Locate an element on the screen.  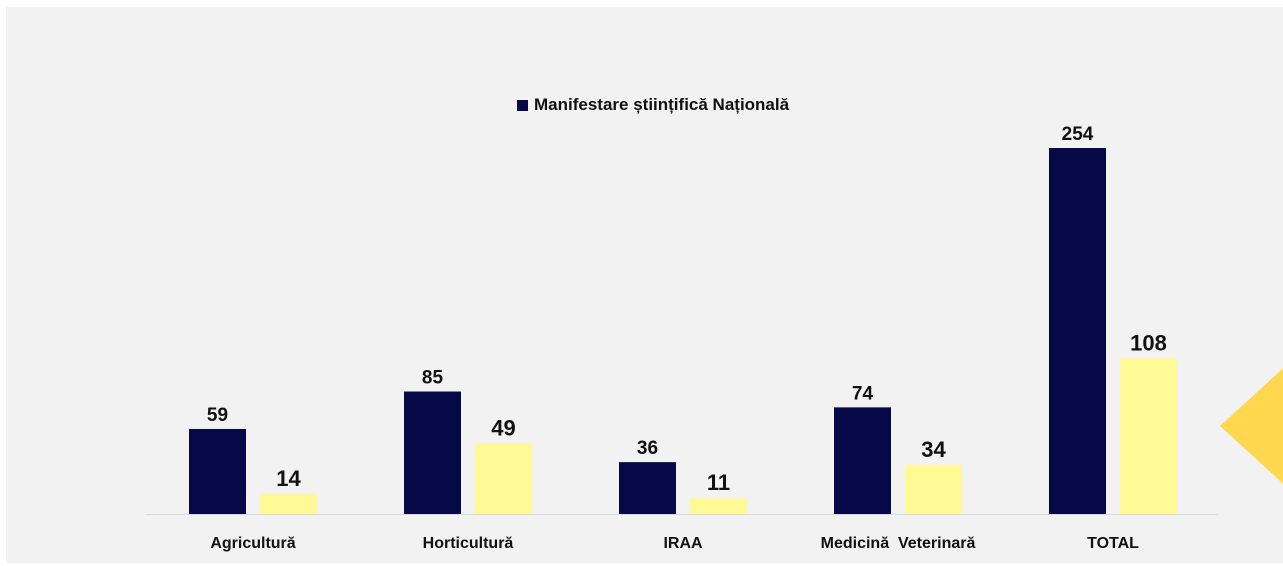
legend-label: Manifestare științifică Națională is located at coordinates (662, 104).